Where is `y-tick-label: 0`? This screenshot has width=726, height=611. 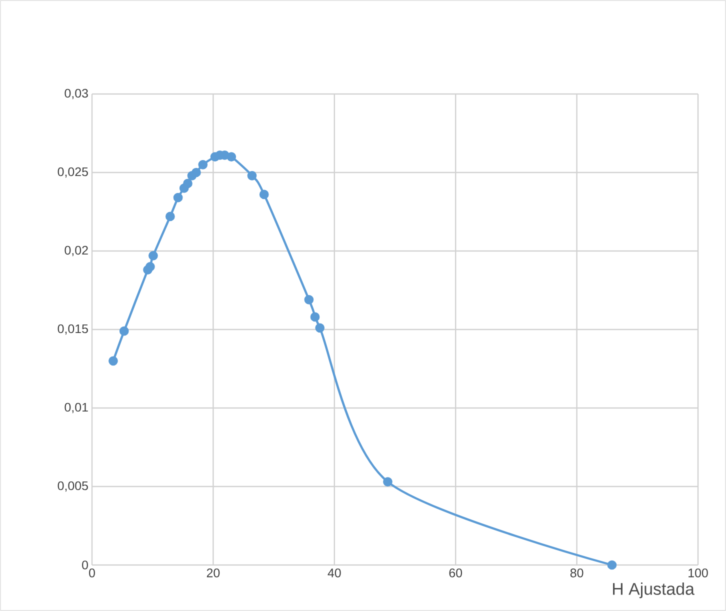
y-tick-label: 0 is located at coordinates (85, 565).